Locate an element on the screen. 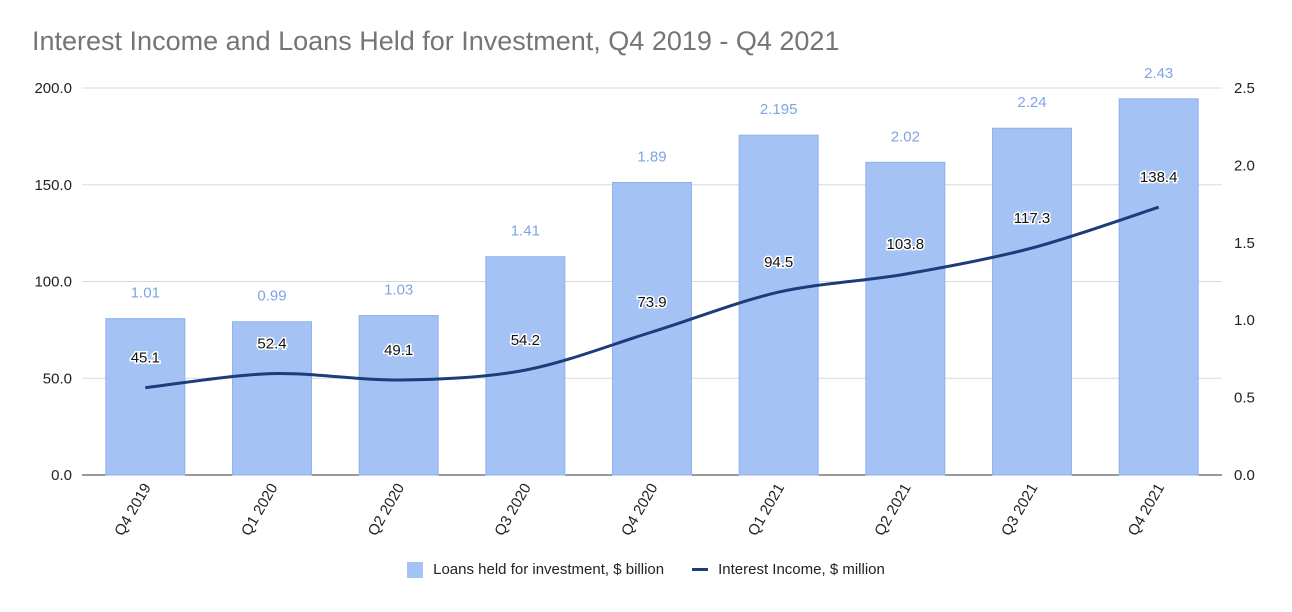 Image resolution: width=1292 pixels, height=612 pixels. line-data-label: 45.1 is located at coordinates (145, 358).